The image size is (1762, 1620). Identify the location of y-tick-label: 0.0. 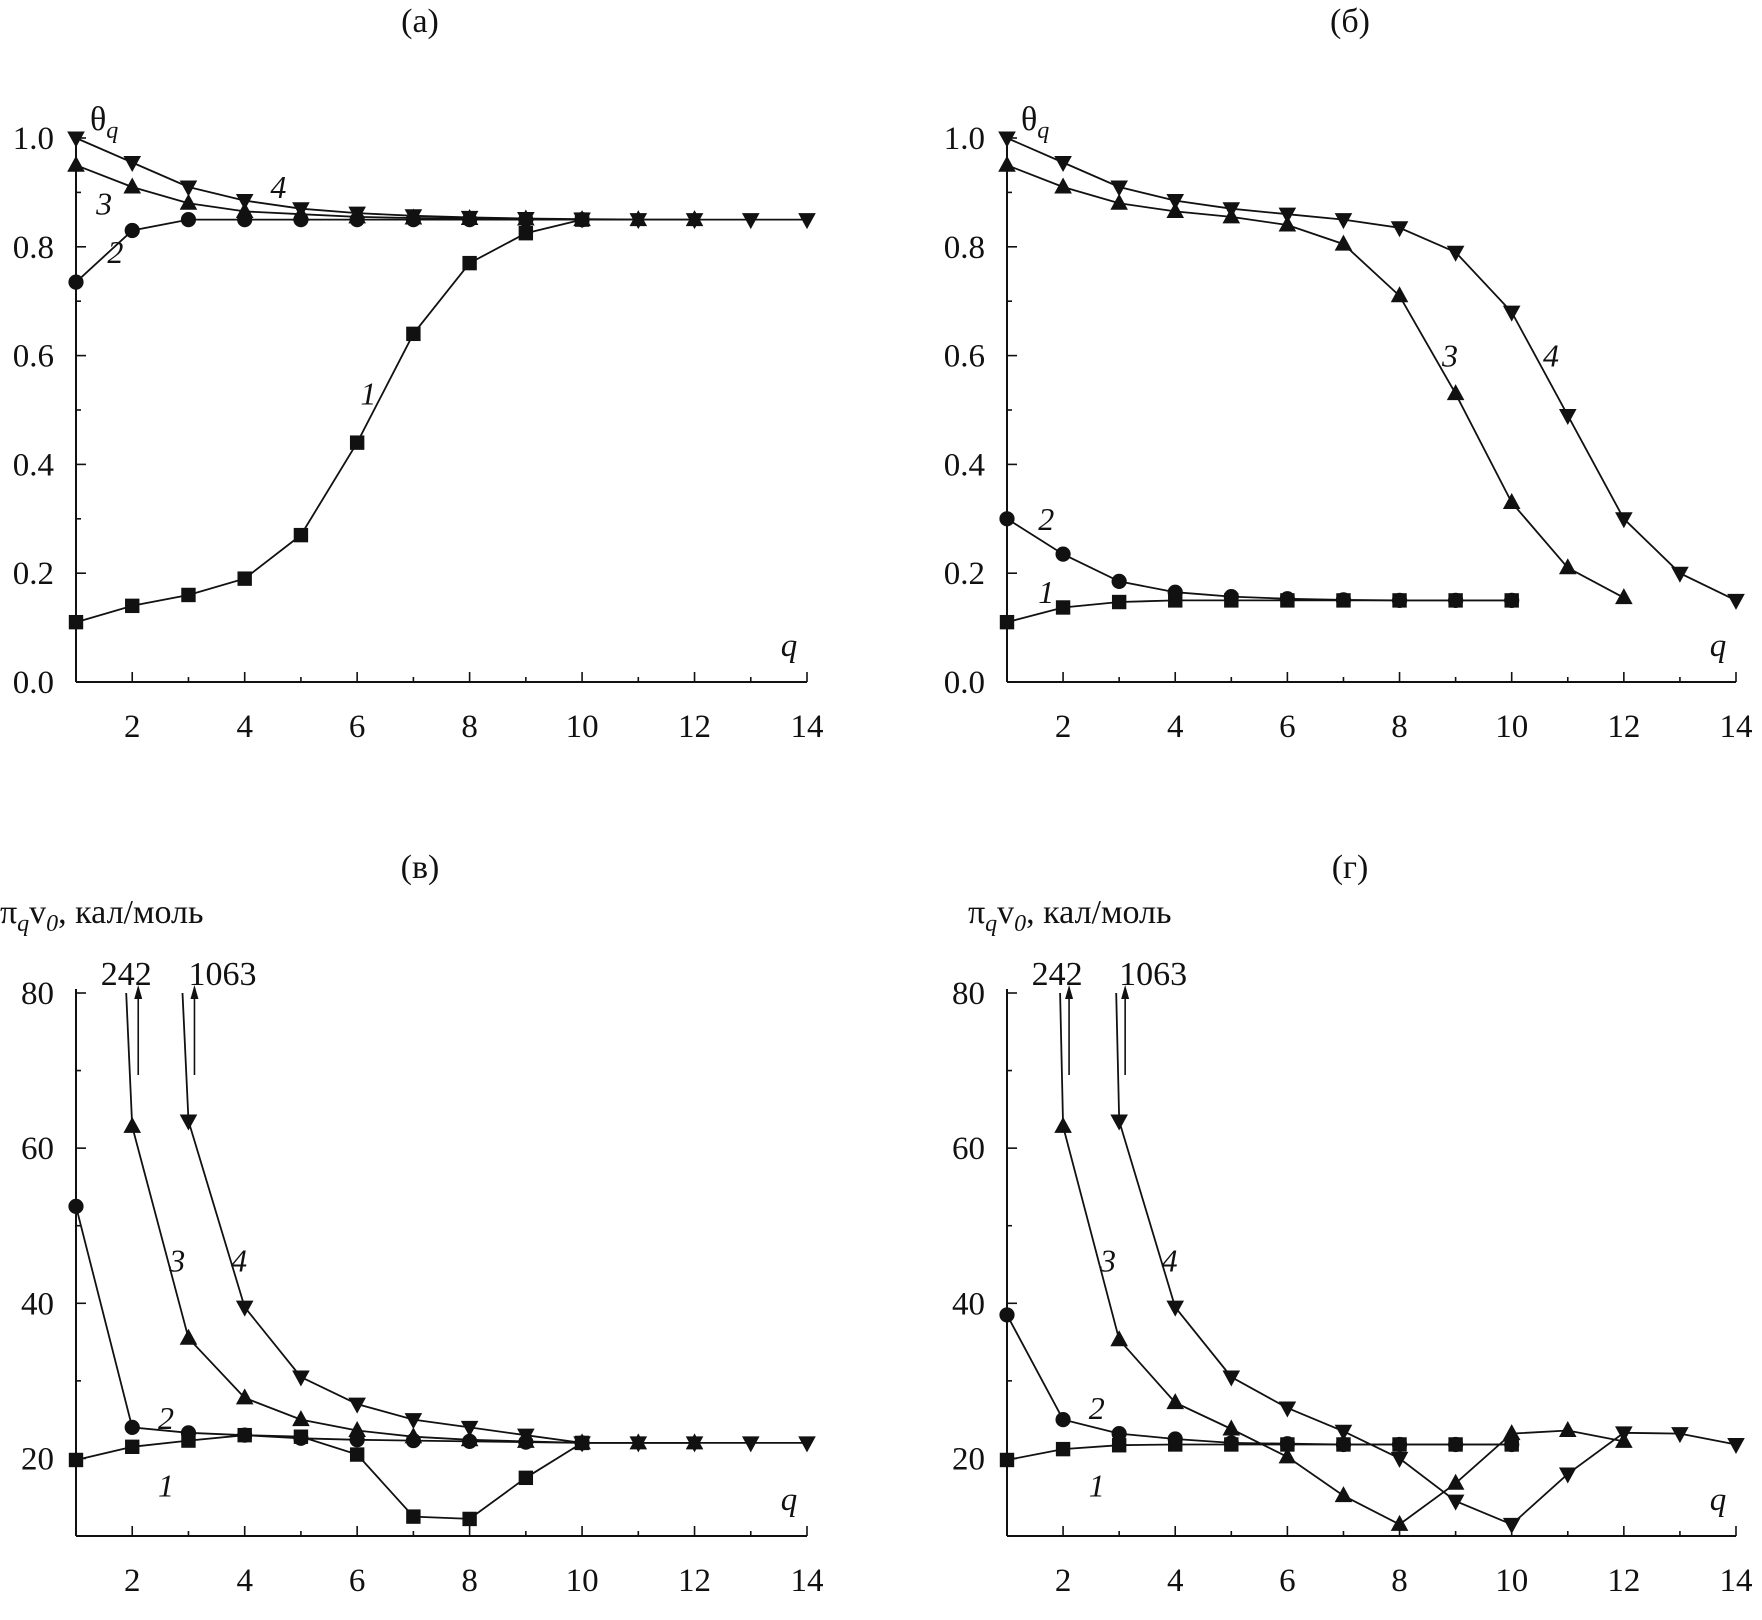
(33, 683).